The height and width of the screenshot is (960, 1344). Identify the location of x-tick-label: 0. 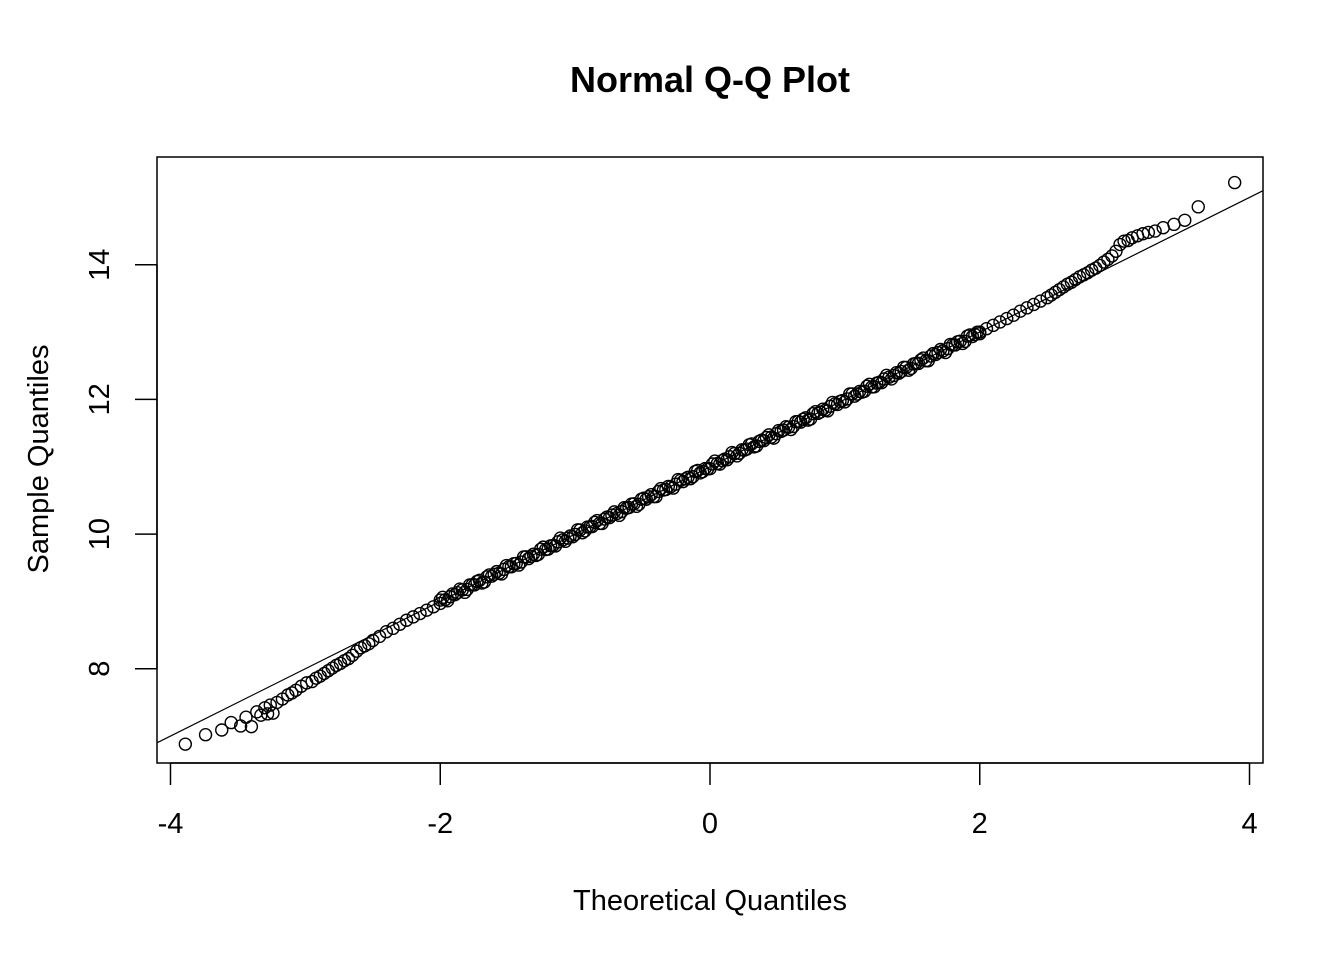
(710, 824).